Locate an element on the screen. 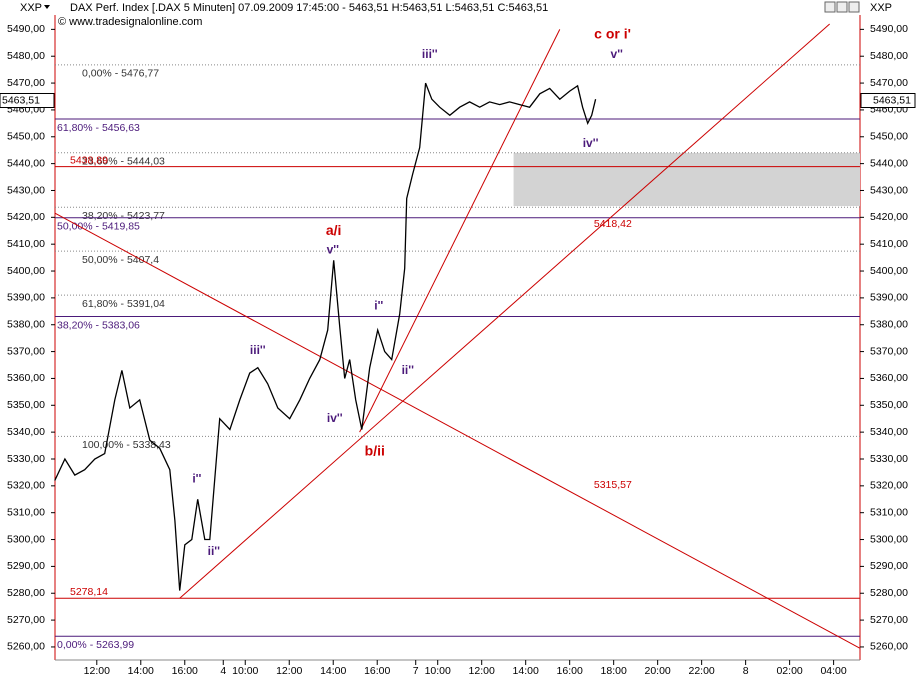 The image size is (916, 680). level-label: 38,20% - 5423,77 is located at coordinates (123, 216).